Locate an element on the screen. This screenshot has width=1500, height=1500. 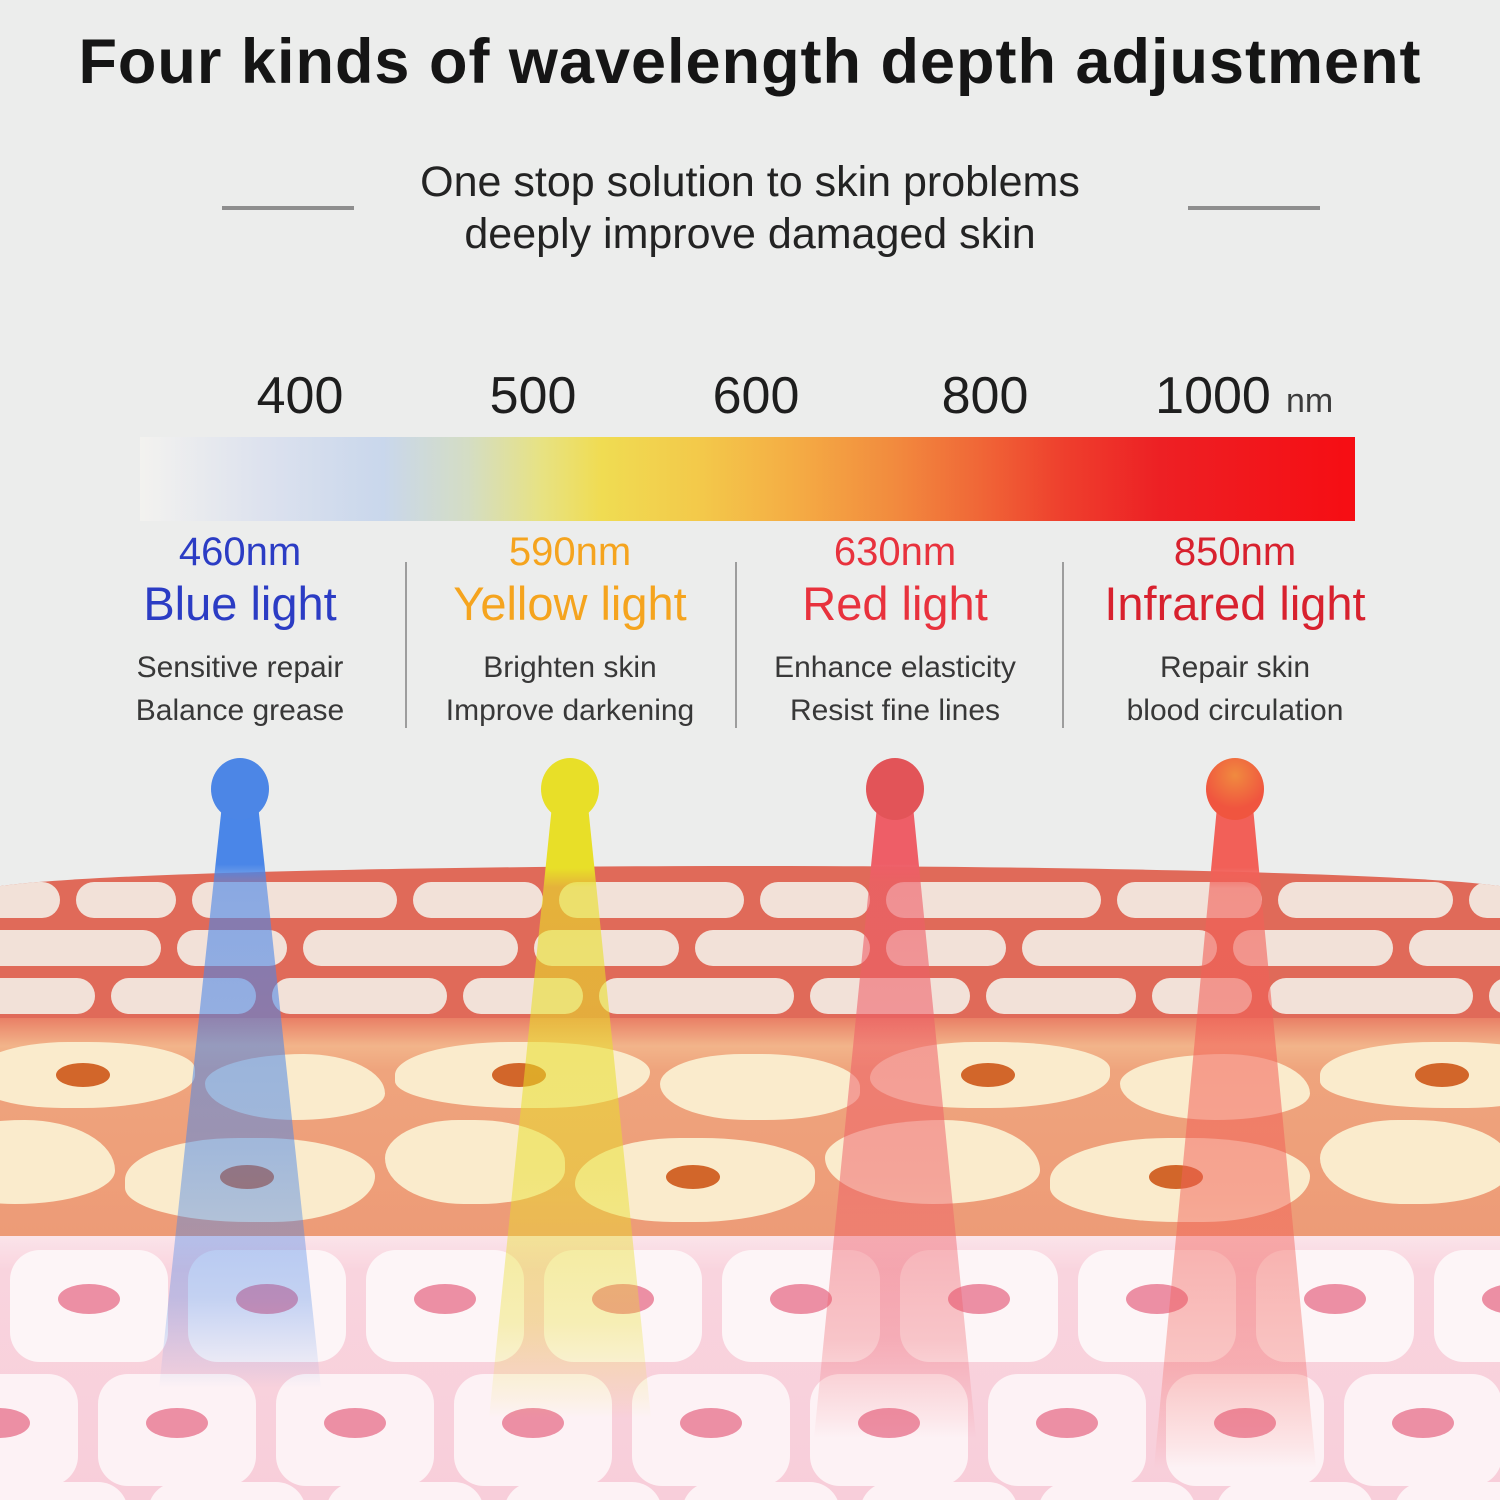
beam-blue is located at coordinates (240, 1073).